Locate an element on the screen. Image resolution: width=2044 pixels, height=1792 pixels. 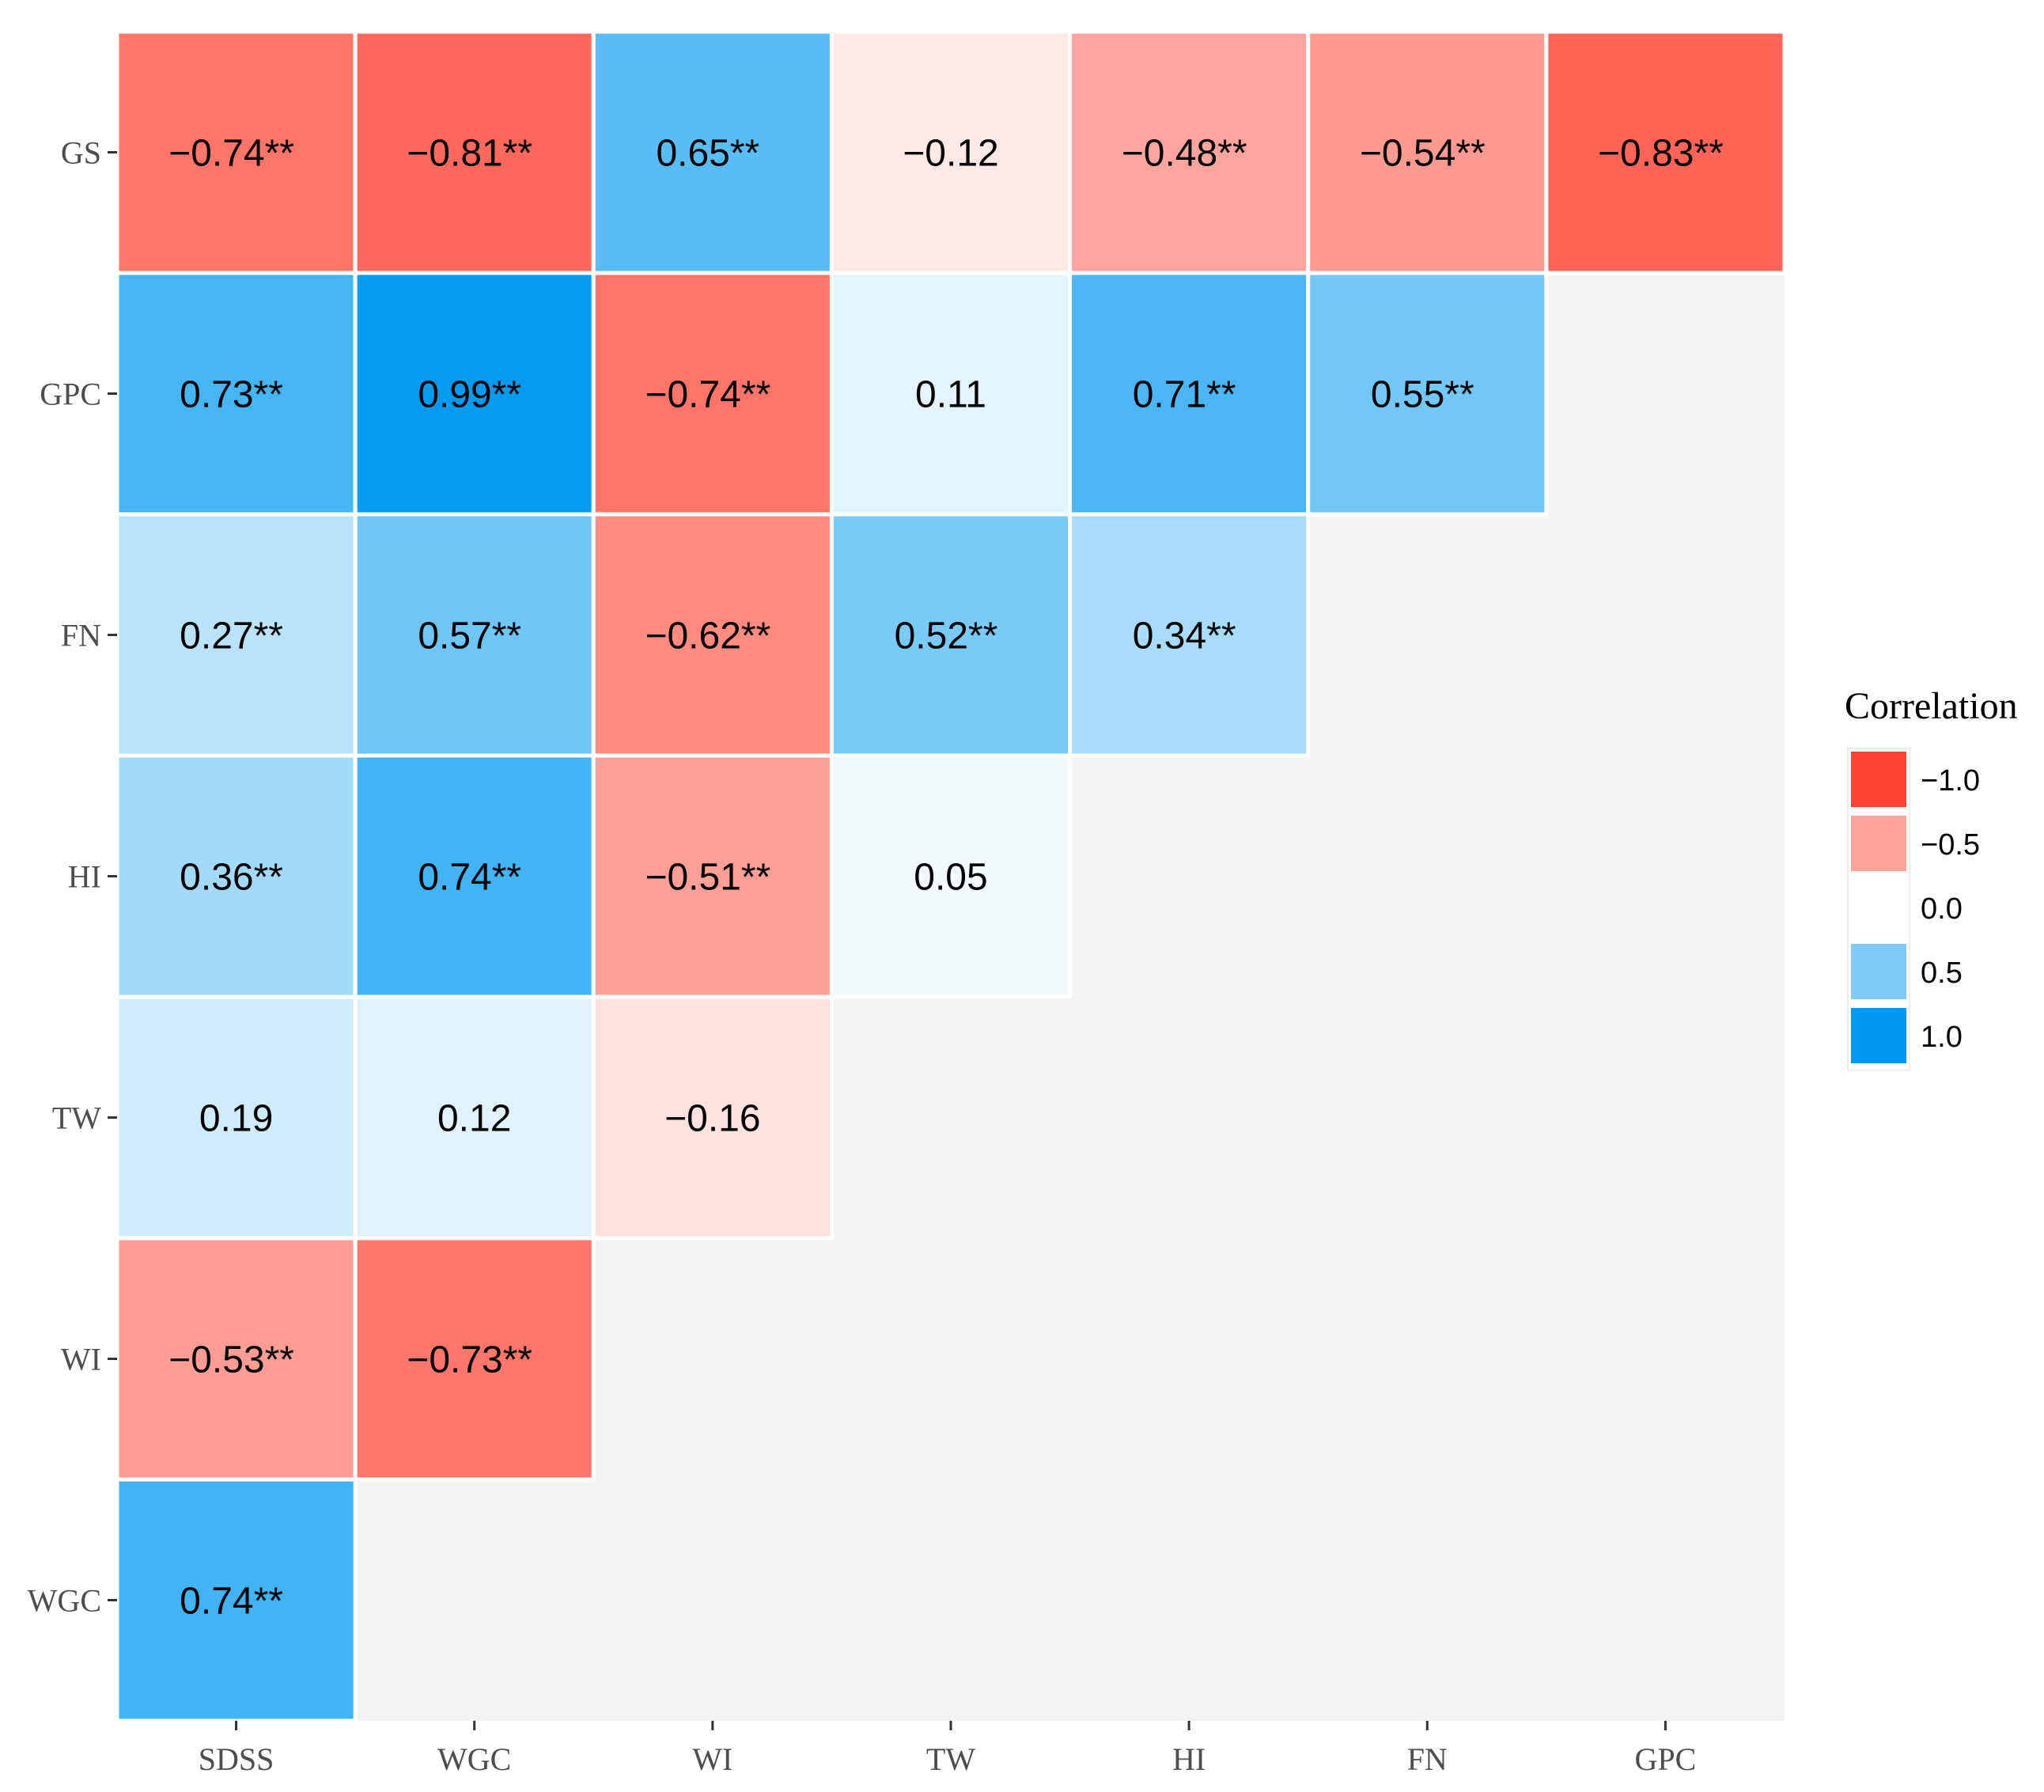
legend-label: 1.0 is located at coordinates (1942, 1037).